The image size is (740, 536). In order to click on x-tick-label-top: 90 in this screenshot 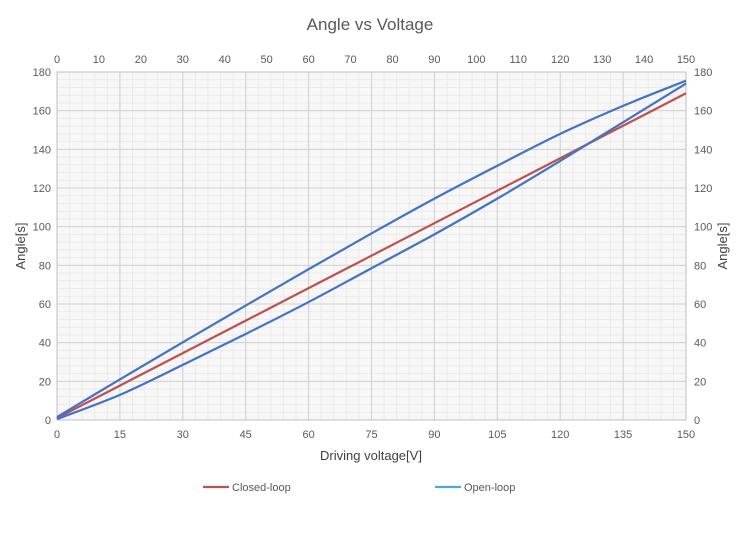, I will do `click(434, 60)`.